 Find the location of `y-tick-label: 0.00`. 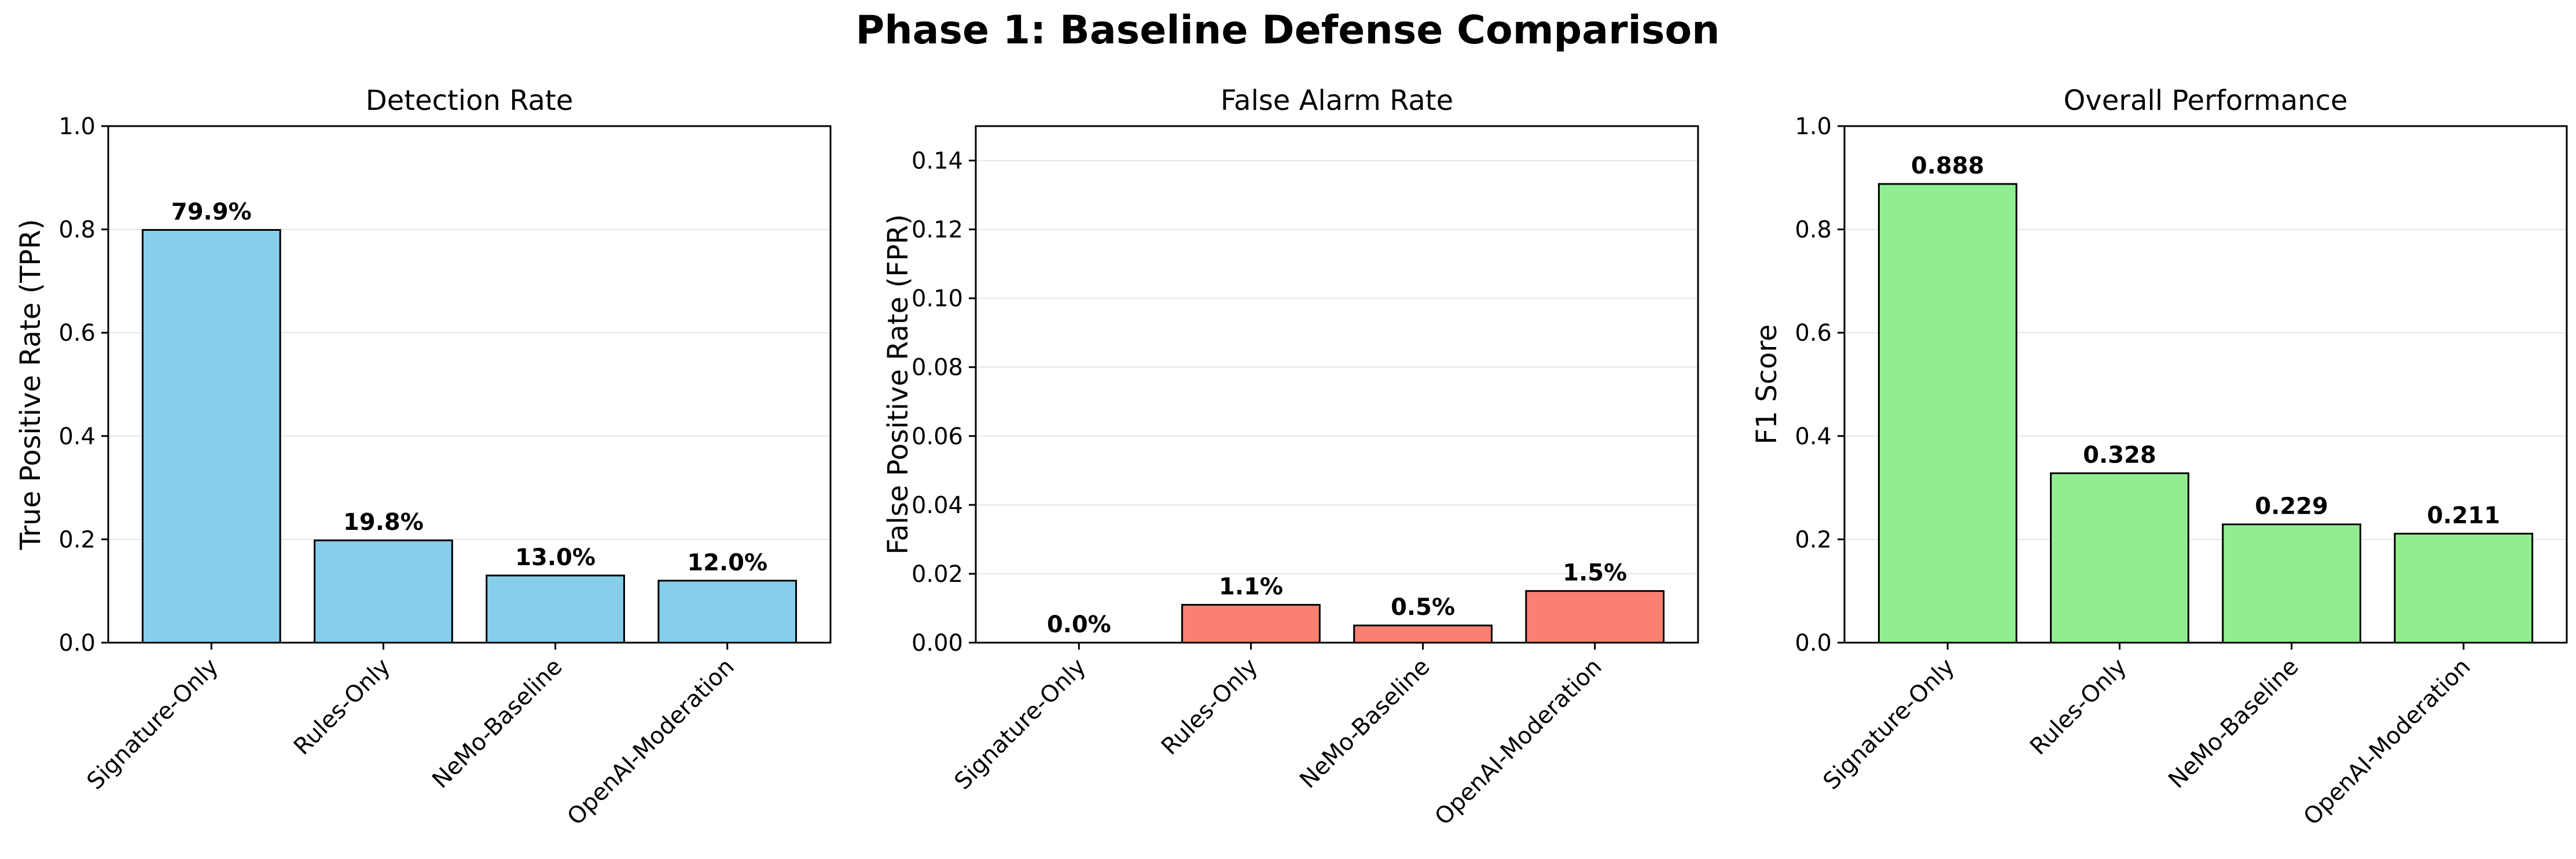

y-tick-label: 0.00 is located at coordinates (938, 643).